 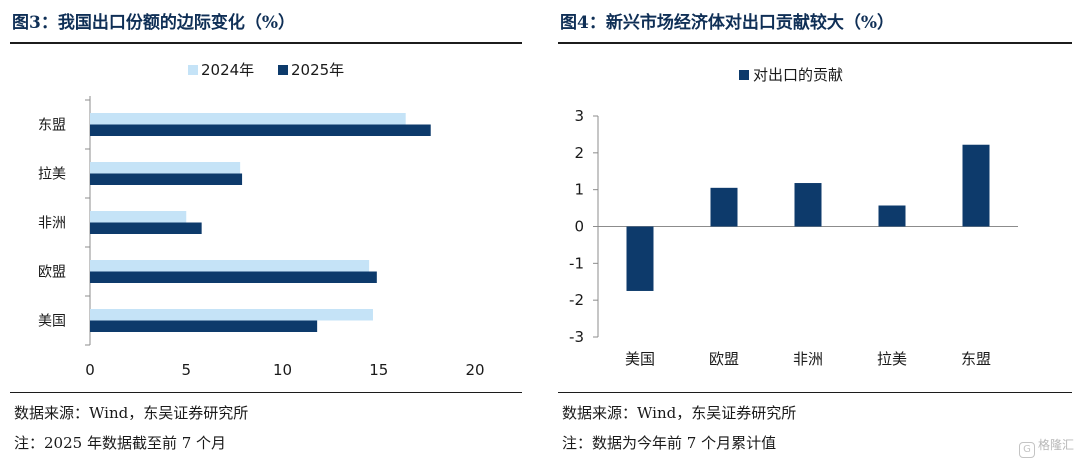 I want to click on right-figure-title: 图4：新兴市场经济体对出口贡献较大（%）, so click(x=727, y=23).